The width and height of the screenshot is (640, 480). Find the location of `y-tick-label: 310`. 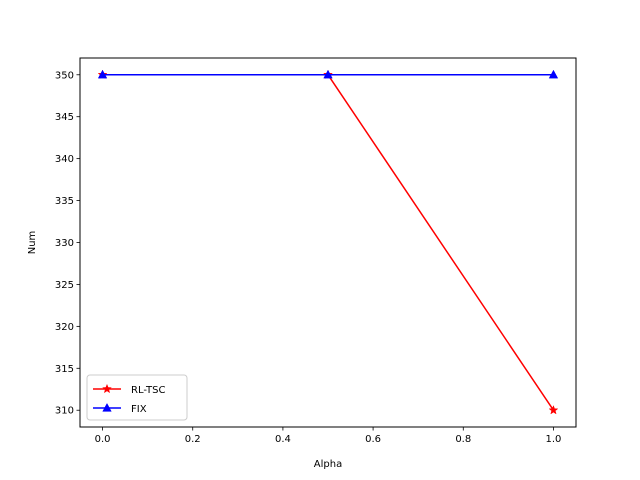

y-tick-label: 310 is located at coordinates (64, 411).